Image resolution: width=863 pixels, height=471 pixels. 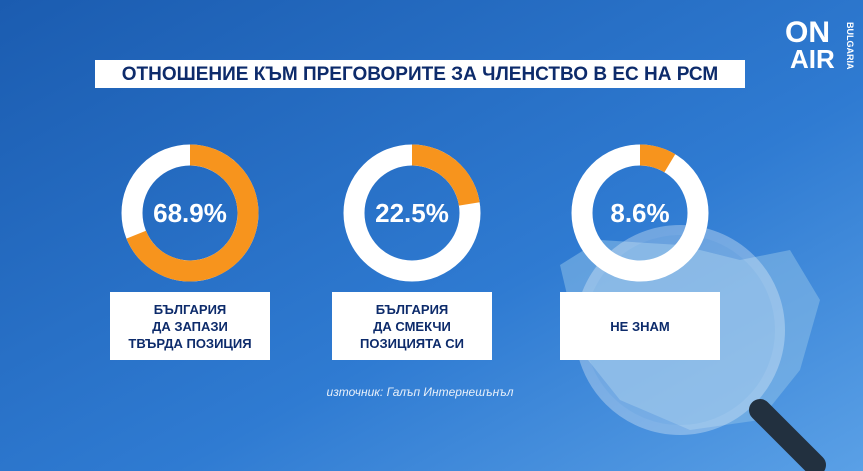 What do you see at coordinates (640, 326) in the screenshot?
I see `category-label: НЕ ЗНАМ` at bounding box center [640, 326].